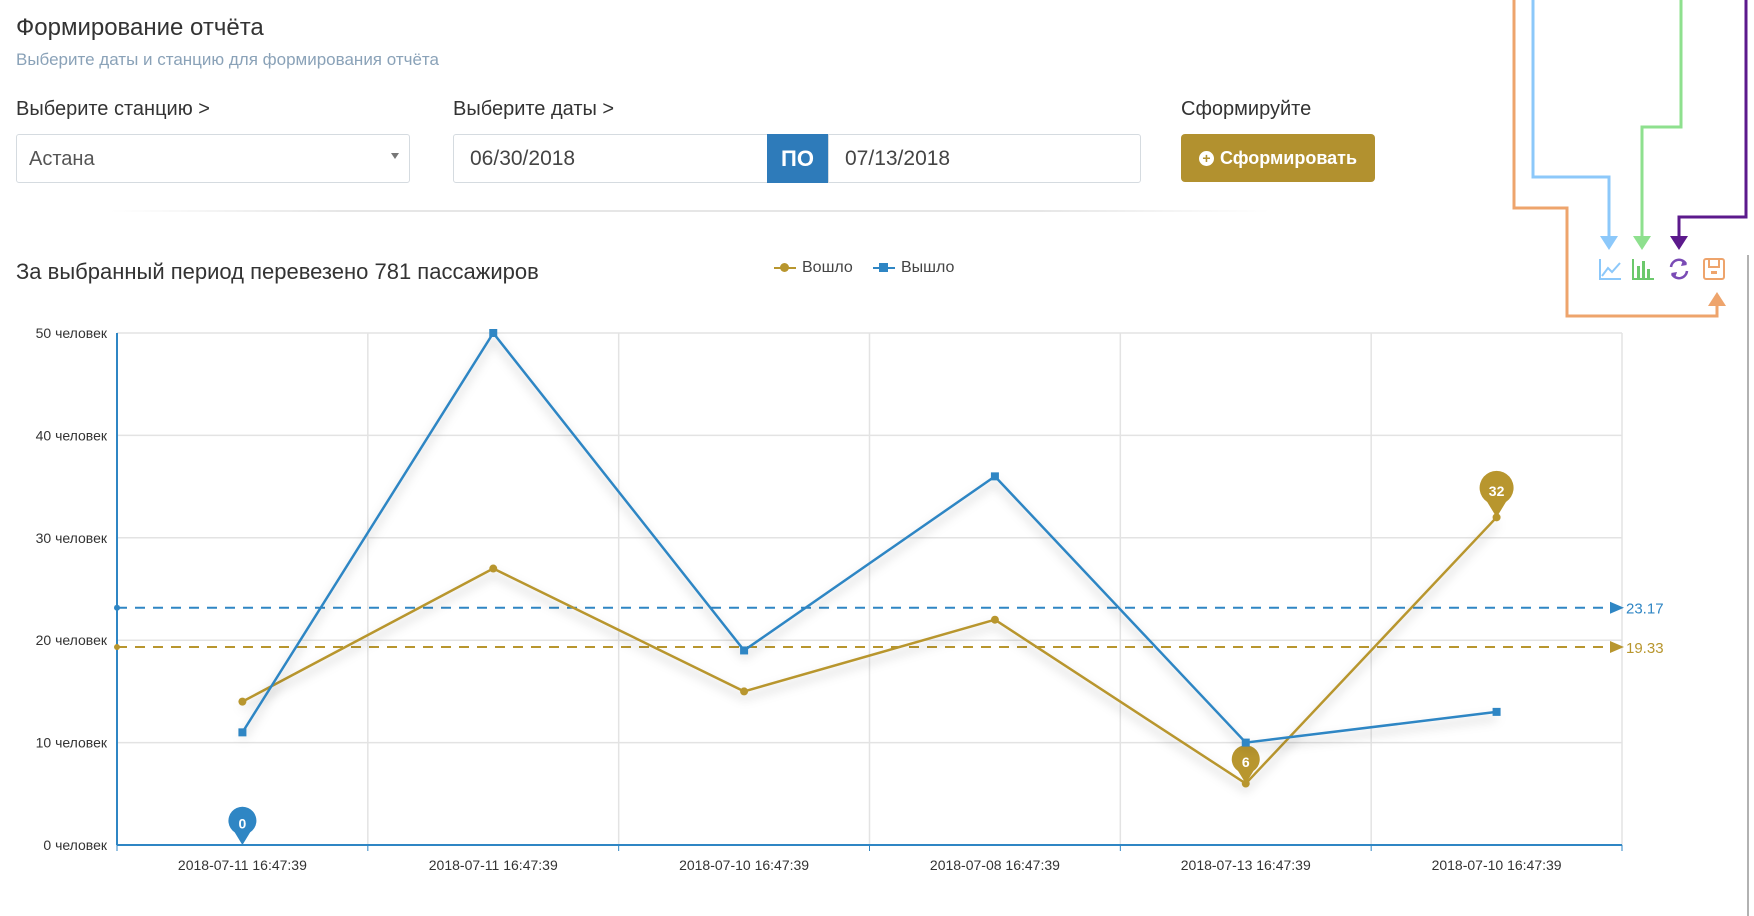 The width and height of the screenshot is (1754, 916). What do you see at coordinates (1661, 118) in the screenshot?
I see `annotation-arrow-bar` at bounding box center [1661, 118].